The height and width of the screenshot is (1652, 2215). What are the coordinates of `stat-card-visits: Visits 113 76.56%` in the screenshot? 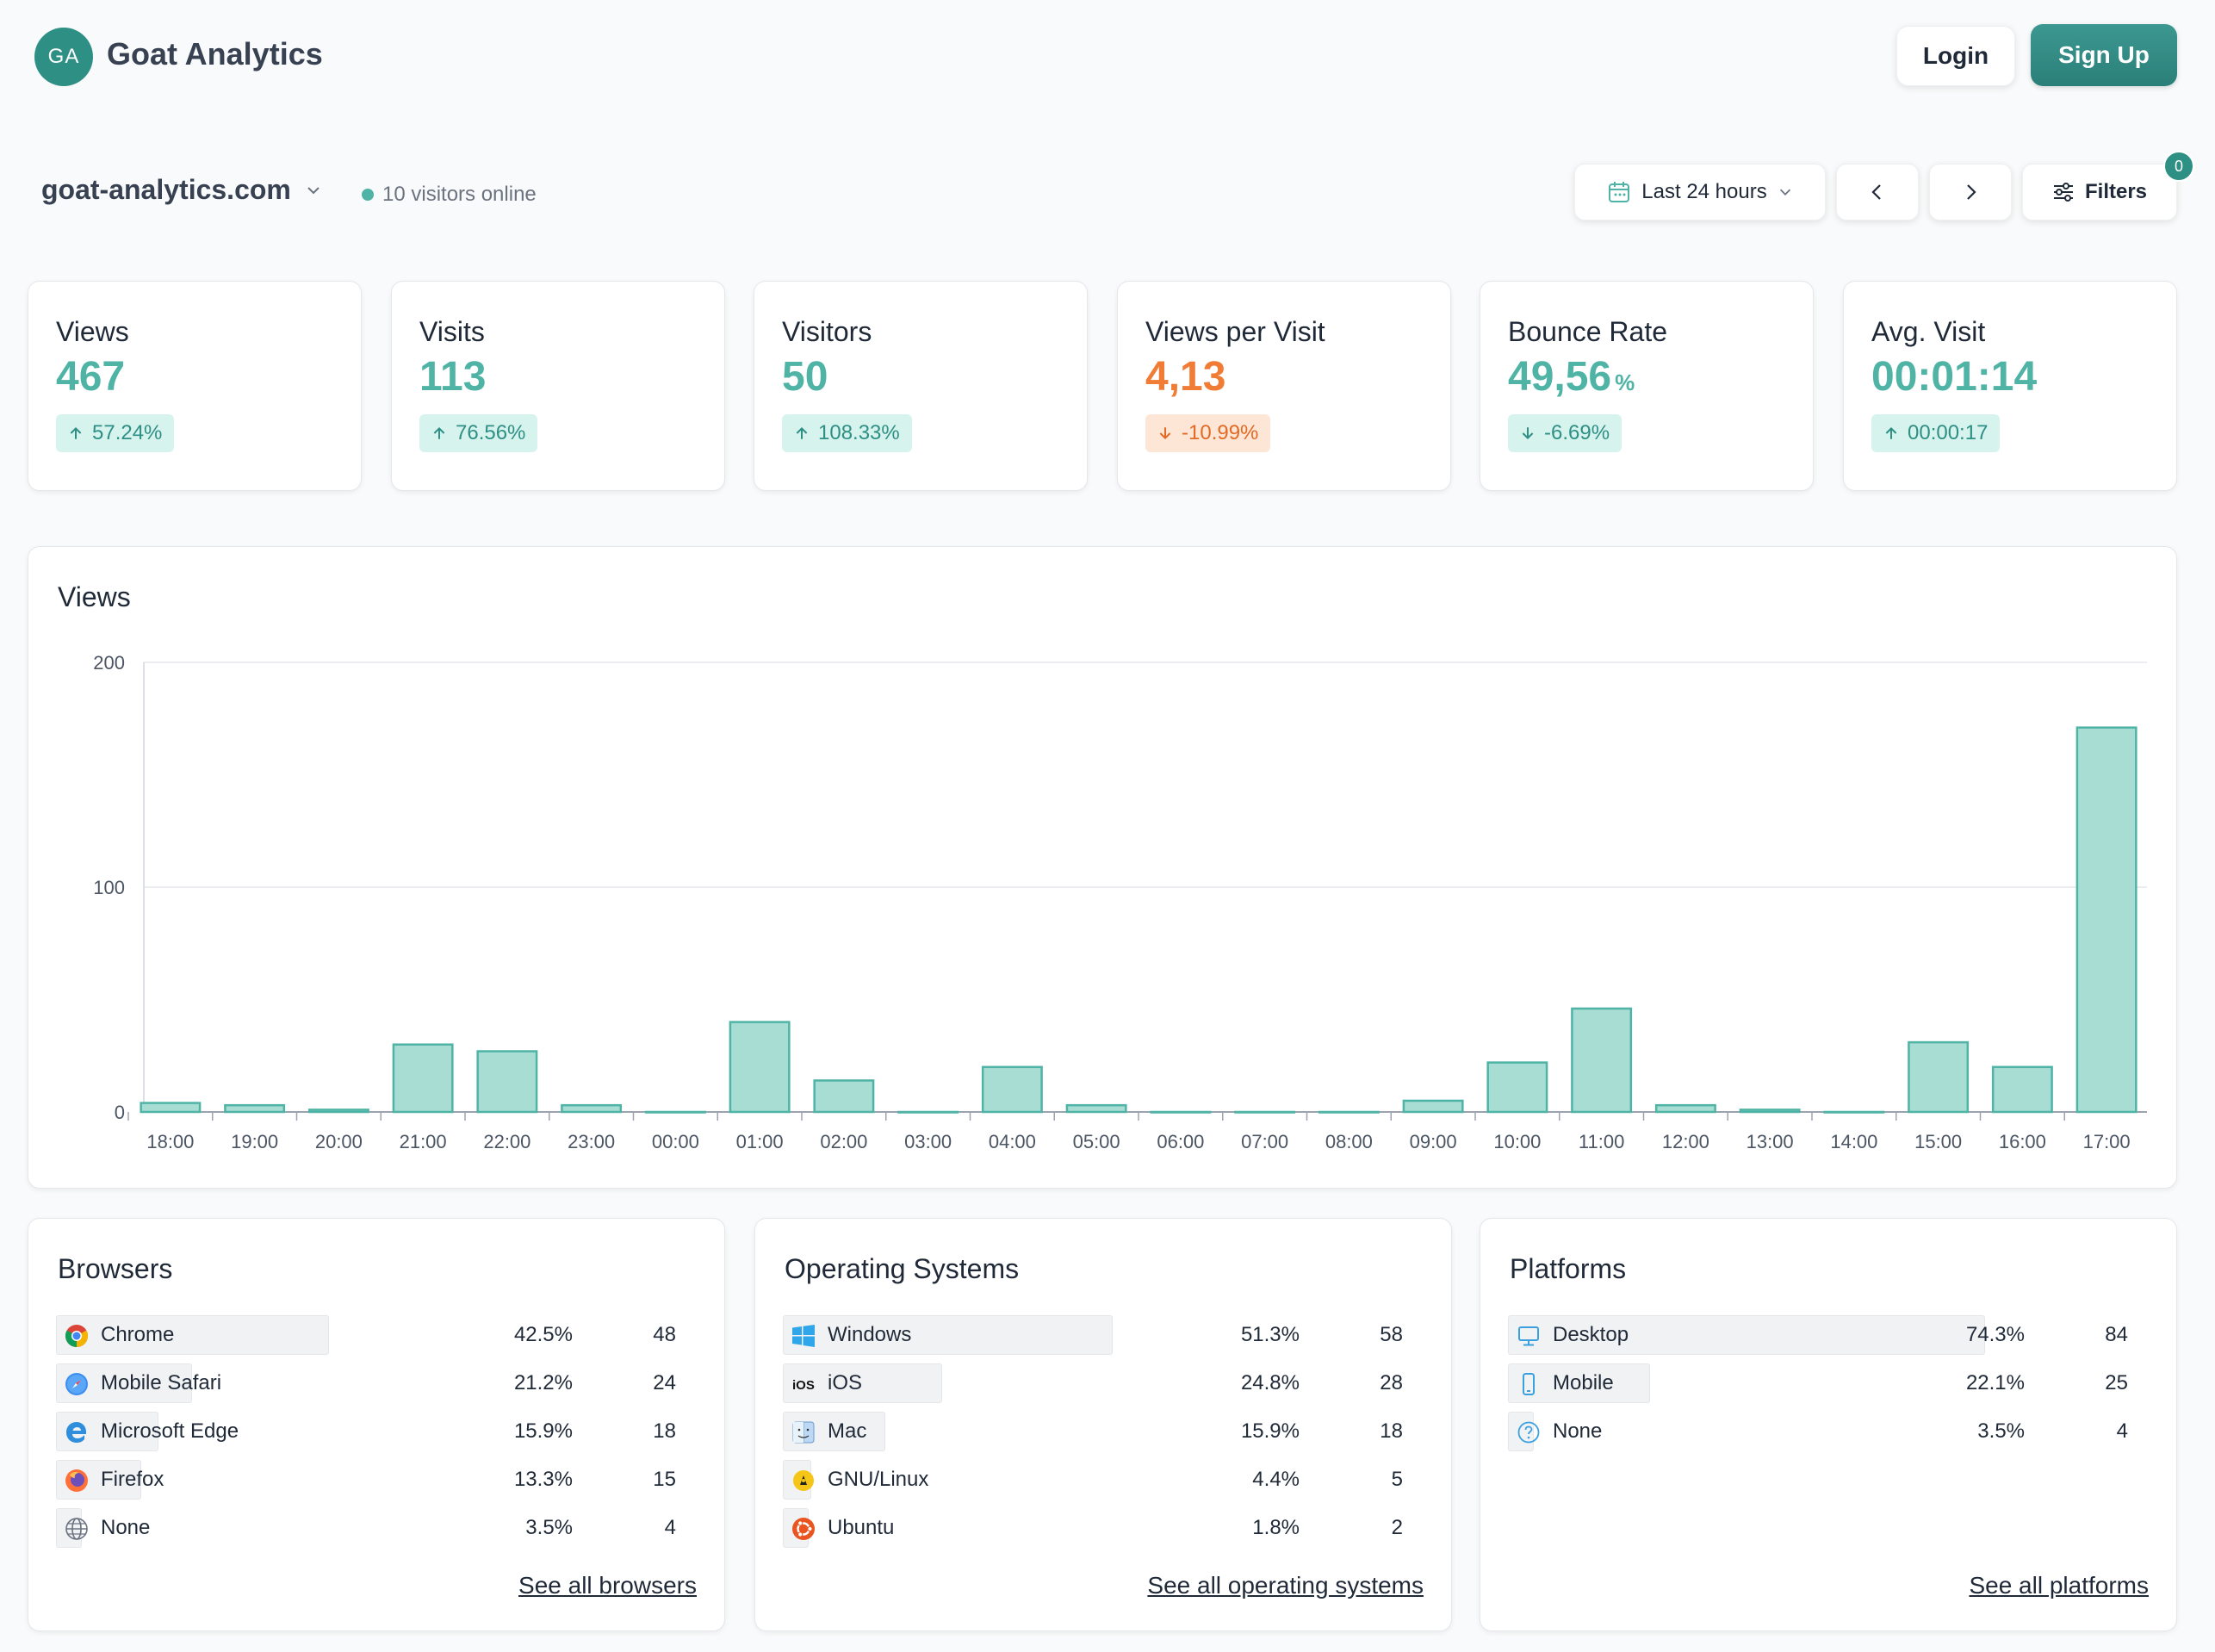 It's located at (558, 386).